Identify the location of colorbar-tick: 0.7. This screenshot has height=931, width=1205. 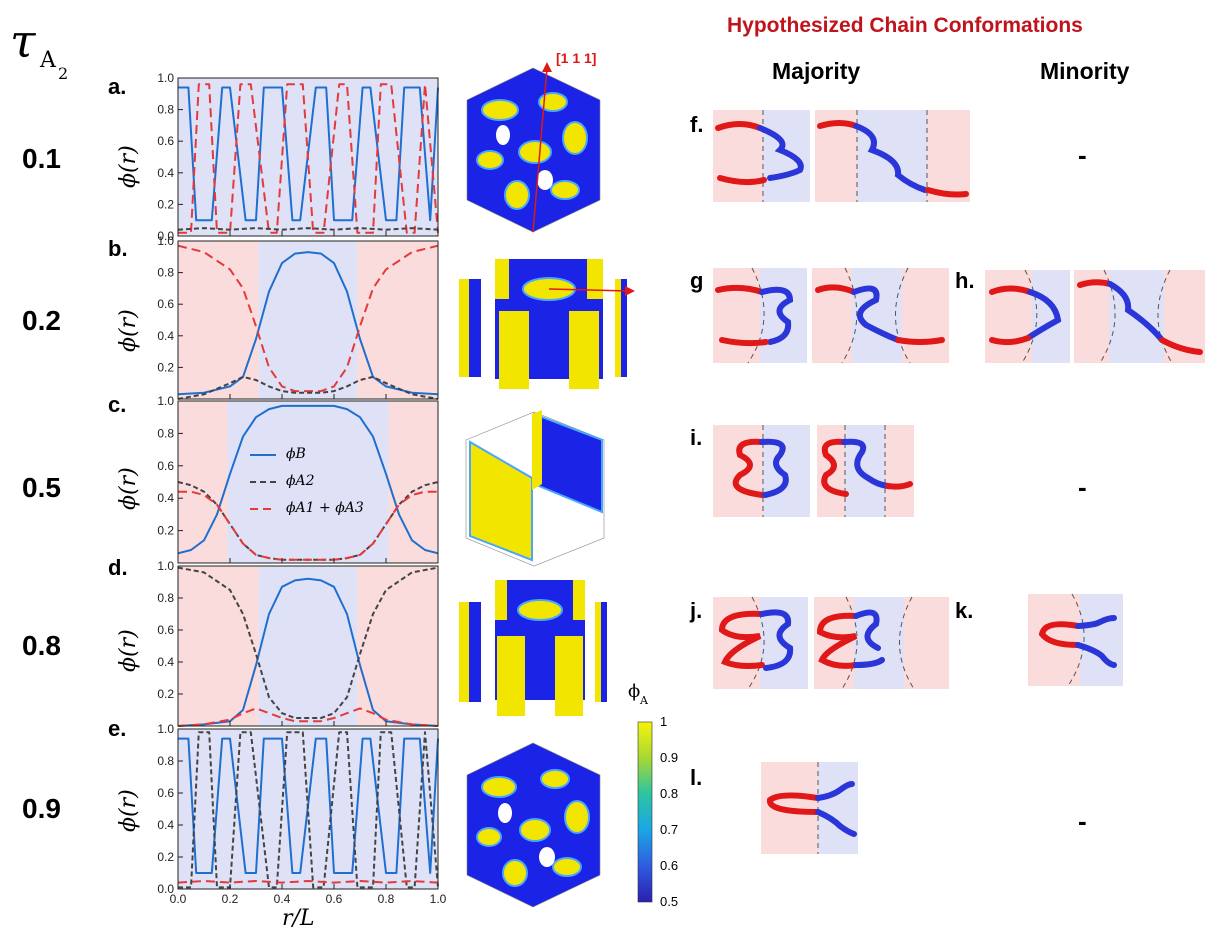
(669, 829).